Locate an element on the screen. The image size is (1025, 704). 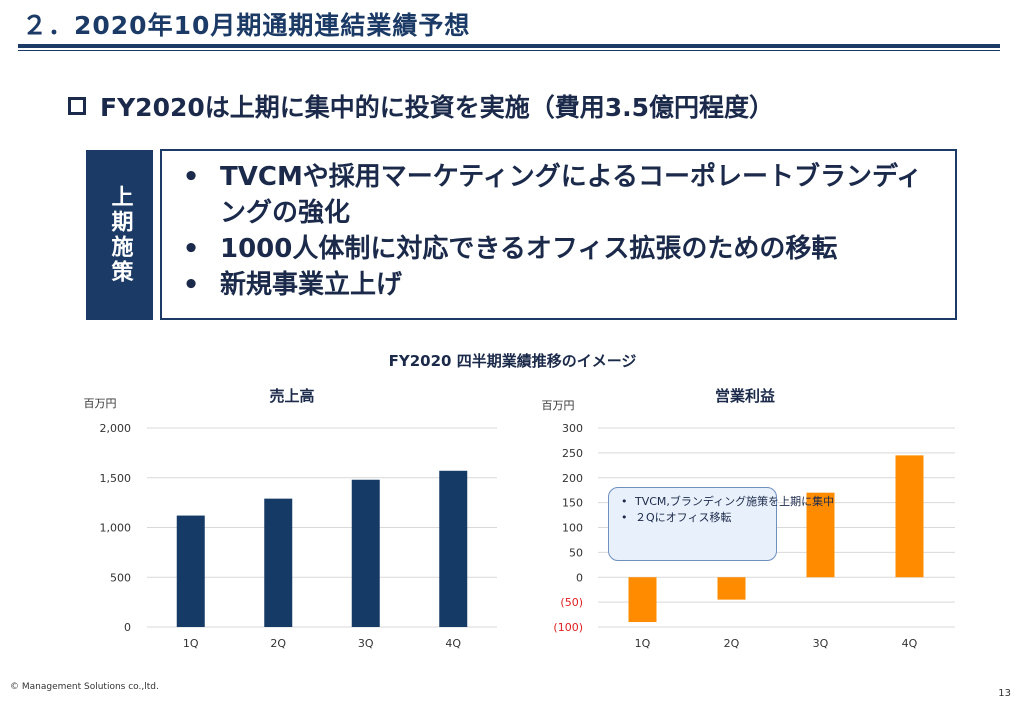
y-tick-label: 500 is located at coordinates (120, 577).